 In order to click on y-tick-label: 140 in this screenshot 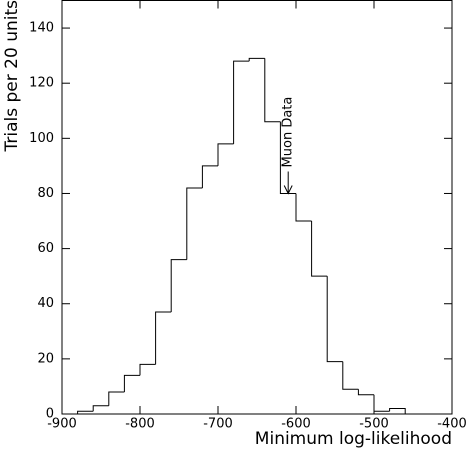, I will do `click(41, 28)`.